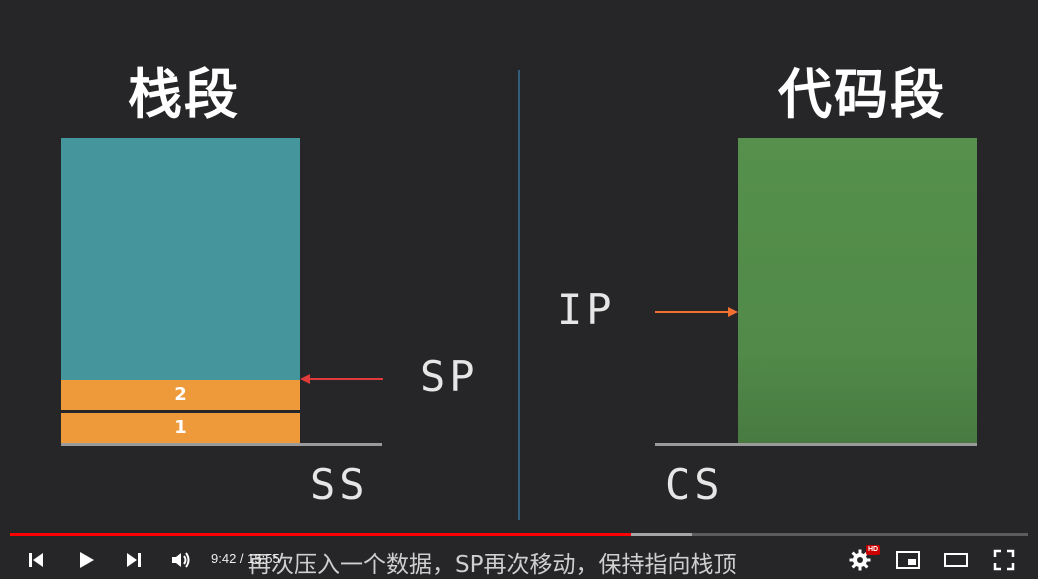 This screenshot has width=1038, height=579. What do you see at coordinates (449, 376) in the screenshot?
I see `sp-label: SP` at bounding box center [449, 376].